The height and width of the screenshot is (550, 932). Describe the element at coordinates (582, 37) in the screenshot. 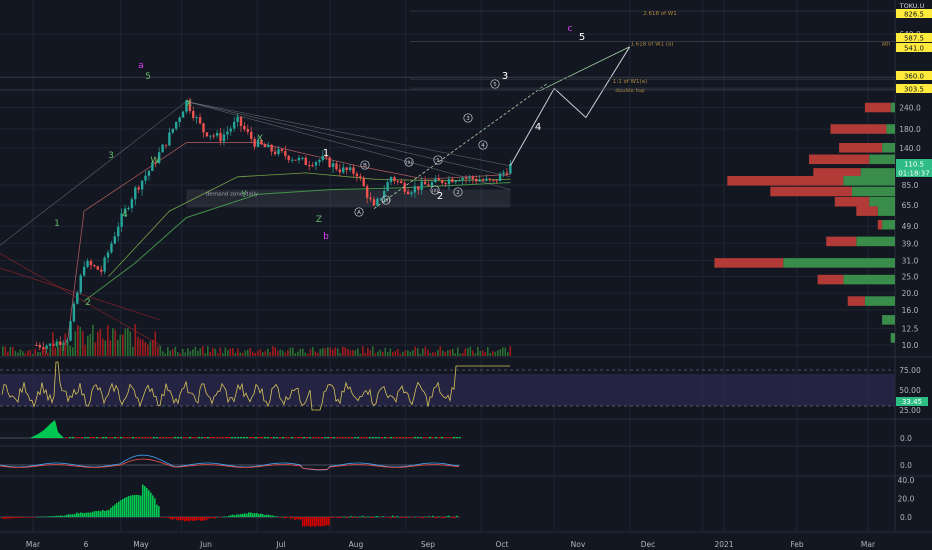

I see `wave-label: 5` at that location.